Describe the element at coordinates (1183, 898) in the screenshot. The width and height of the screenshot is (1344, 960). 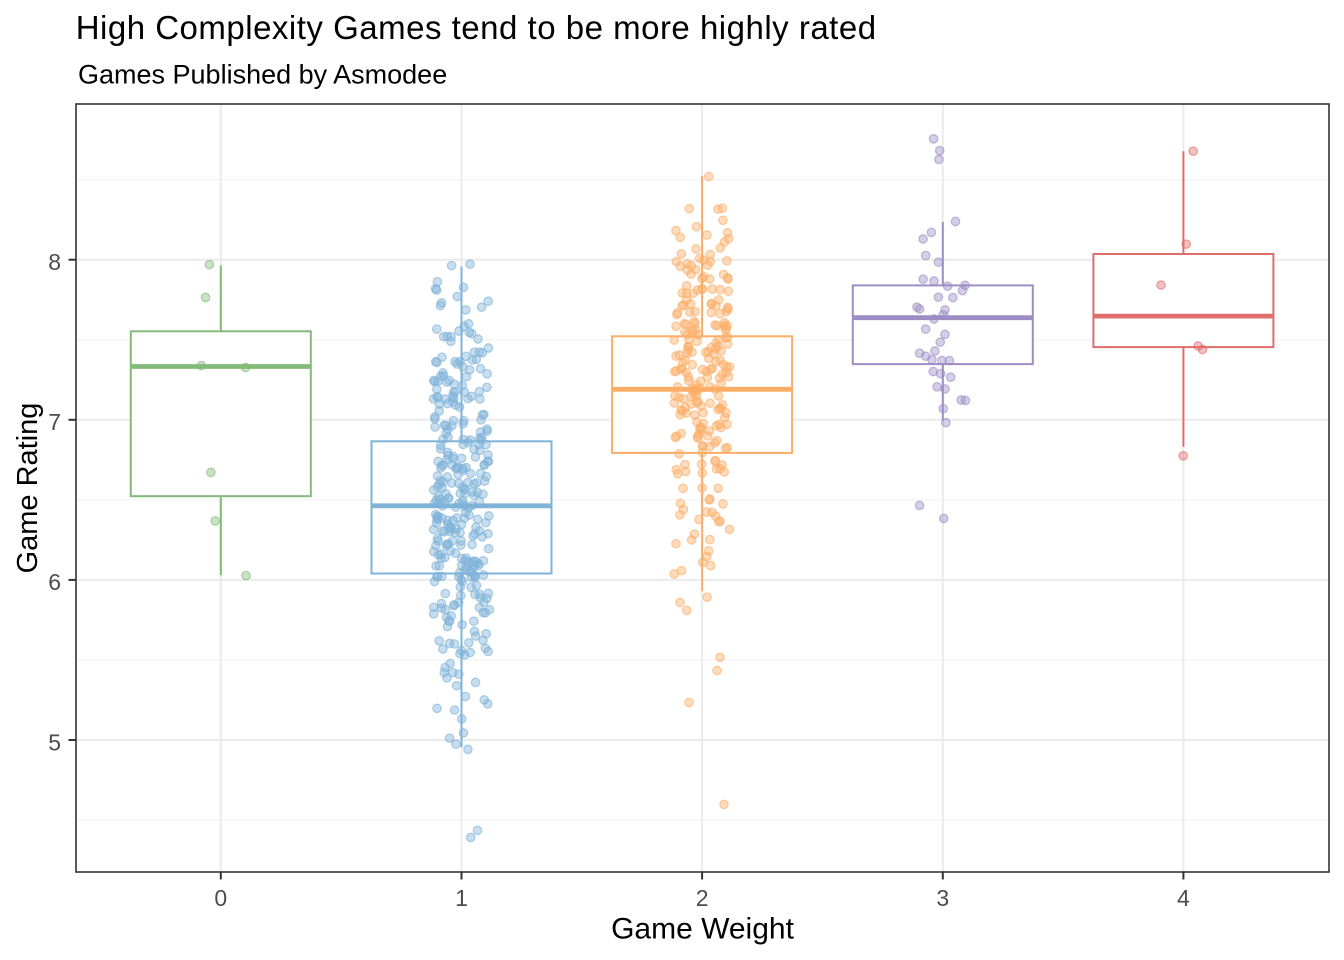
I see `svg-text: 4` at that location.